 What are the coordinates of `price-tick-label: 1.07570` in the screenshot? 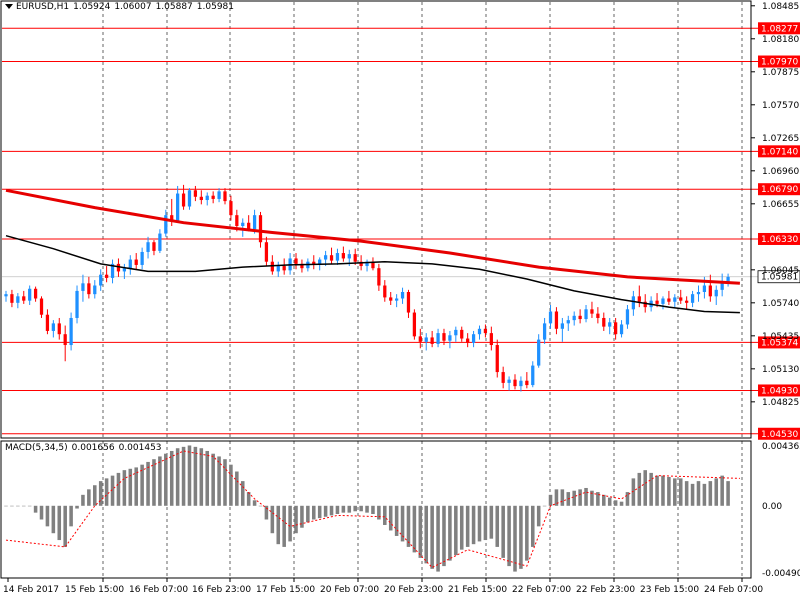 It's located at (780, 106).